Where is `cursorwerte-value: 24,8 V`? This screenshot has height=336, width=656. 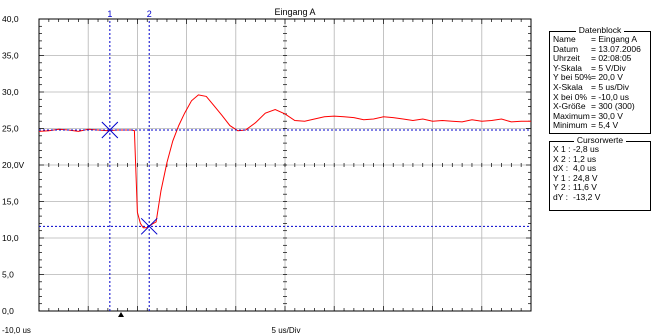
cursorwerte-value: 24,8 V is located at coordinates (585, 177).